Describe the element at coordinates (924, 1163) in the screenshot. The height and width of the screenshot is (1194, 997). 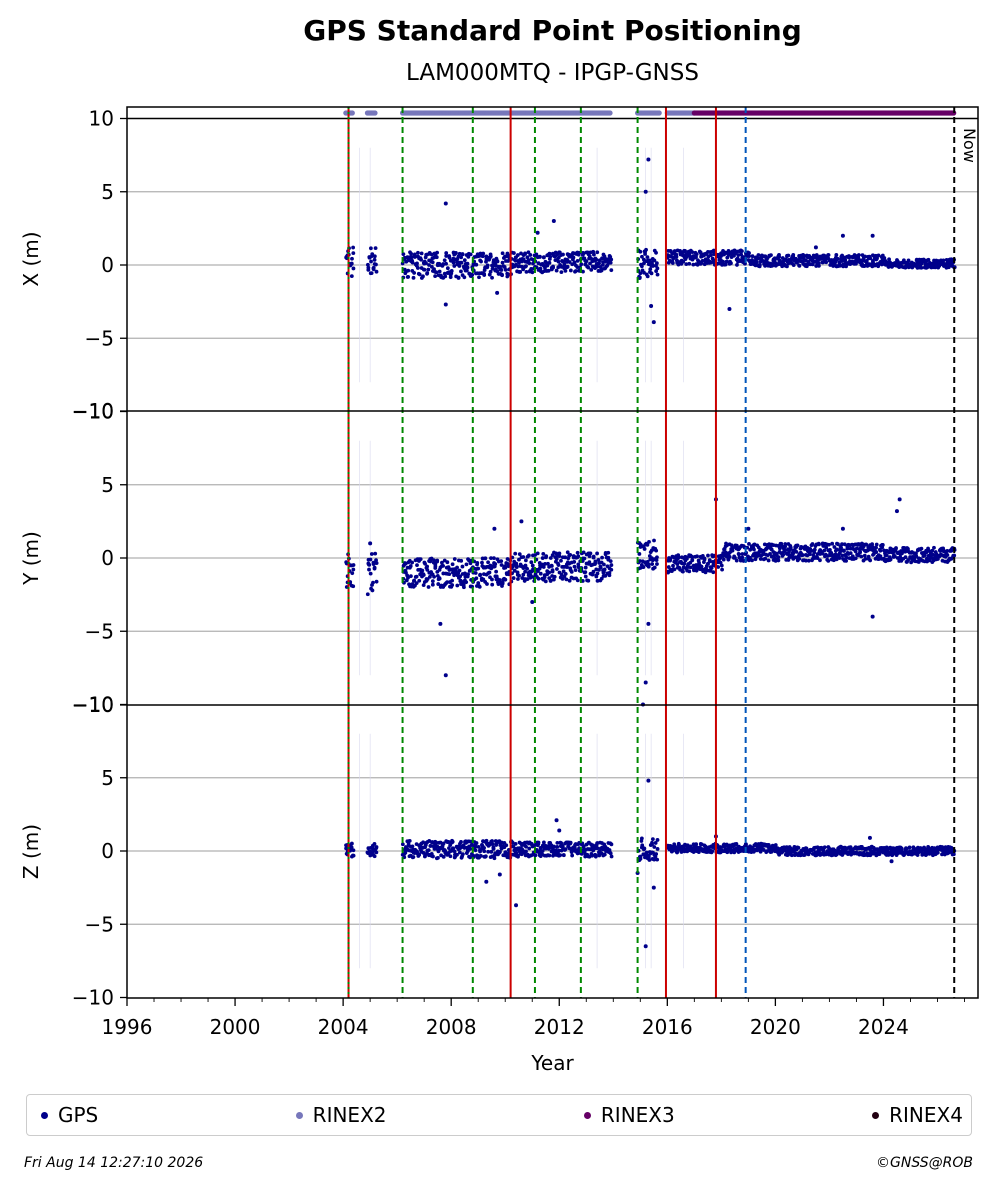
I see `copyright-notice: ©GNSS@ROB` at that location.